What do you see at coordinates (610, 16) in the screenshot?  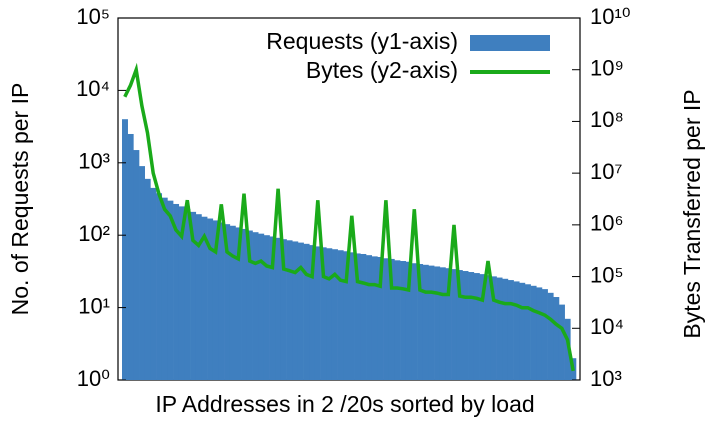 I see `y2-tick-label: 10¹⁰` at bounding box center [610, 16].